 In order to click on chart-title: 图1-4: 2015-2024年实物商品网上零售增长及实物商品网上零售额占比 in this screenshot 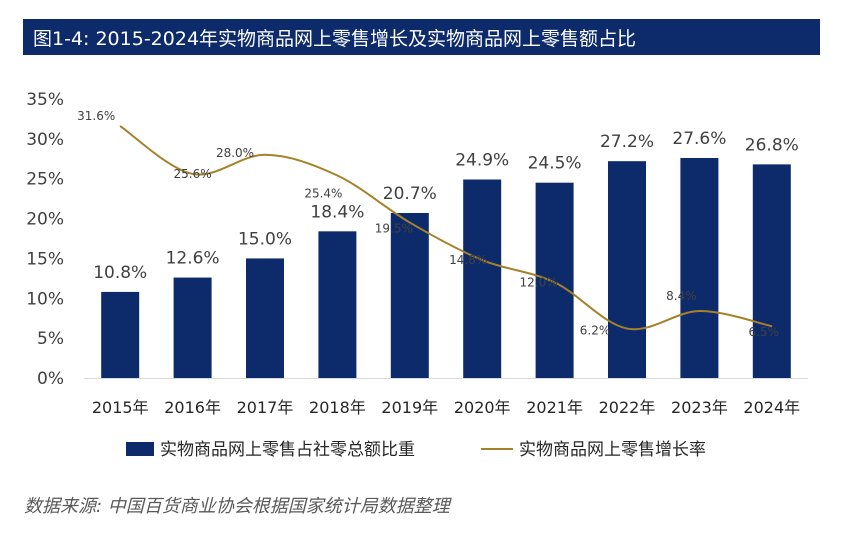, I will do `click(335, 38)`.